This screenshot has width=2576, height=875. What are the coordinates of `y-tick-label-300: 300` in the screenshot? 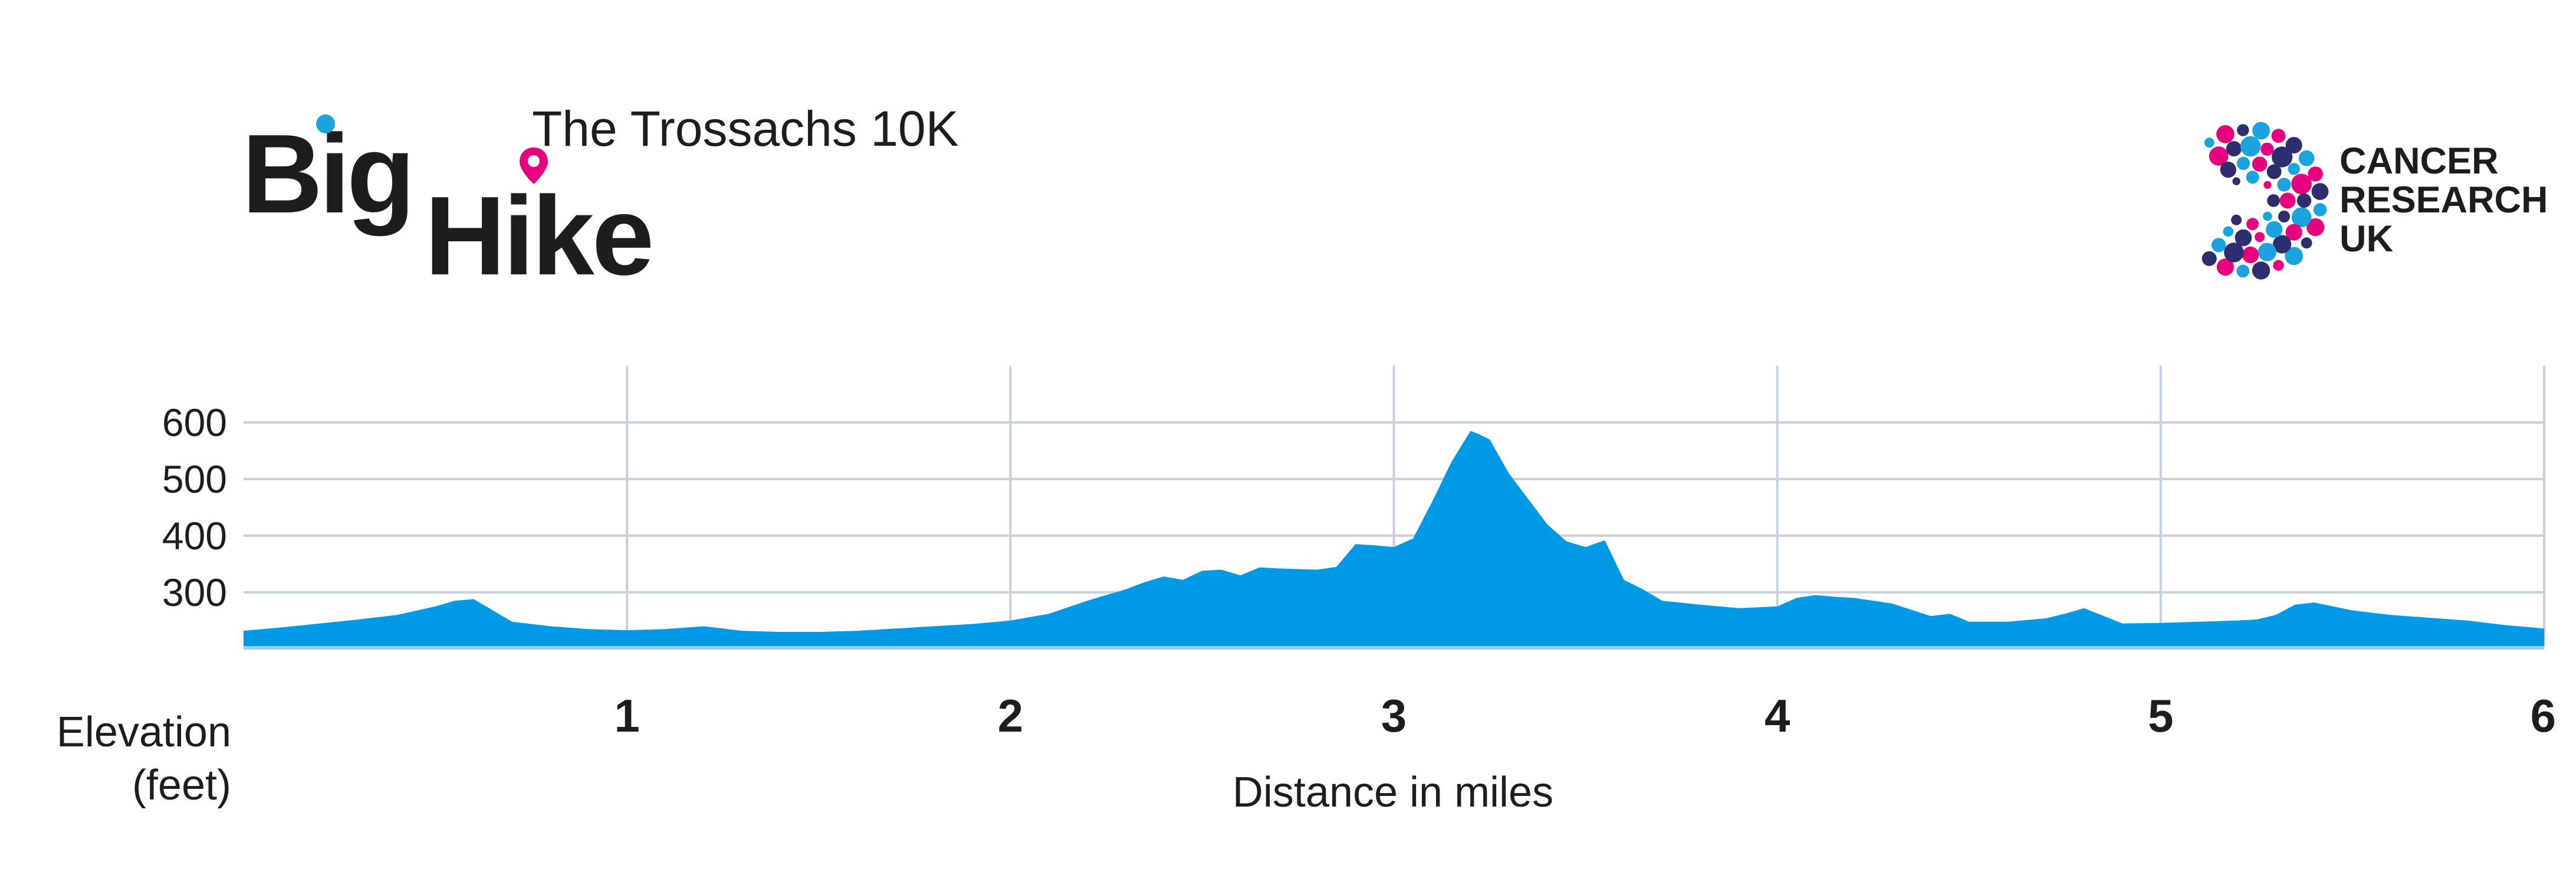 It's located at (194, 593).